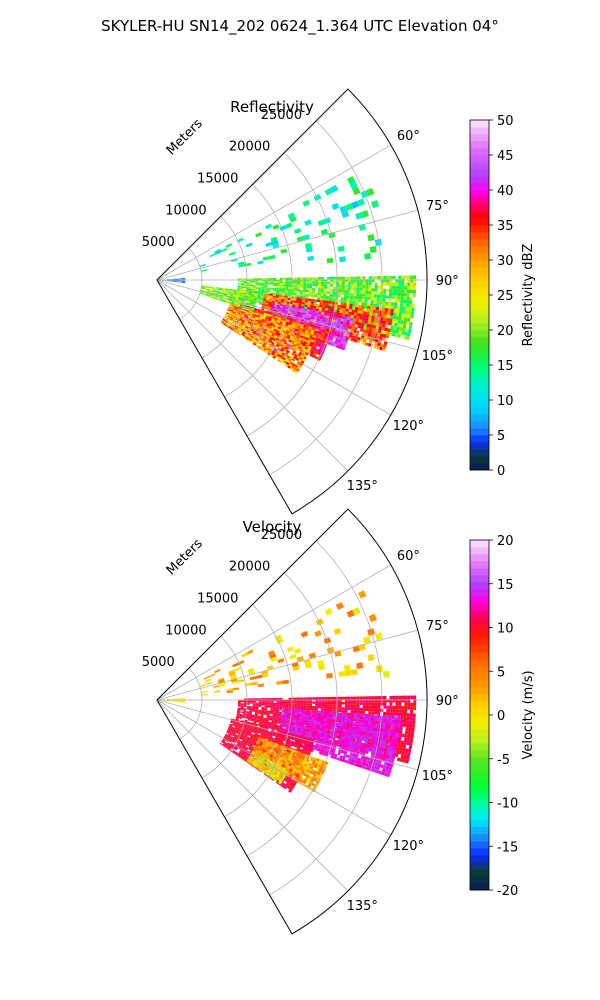 The height and width of the screenshot is (1000, 600). I want to click on azimuth-tick-label: 105°, so click(437, 356).